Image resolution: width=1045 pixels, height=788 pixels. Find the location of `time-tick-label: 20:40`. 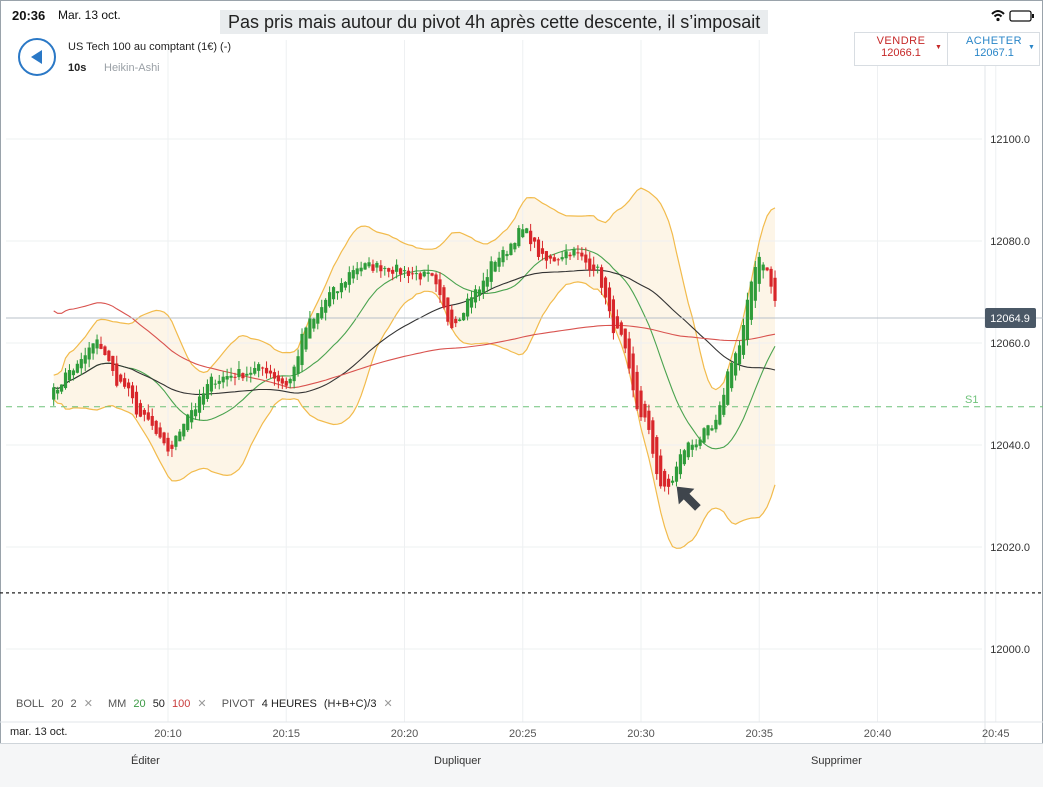

time-tick-label: 20:40 is located at coordinates (878, 734).